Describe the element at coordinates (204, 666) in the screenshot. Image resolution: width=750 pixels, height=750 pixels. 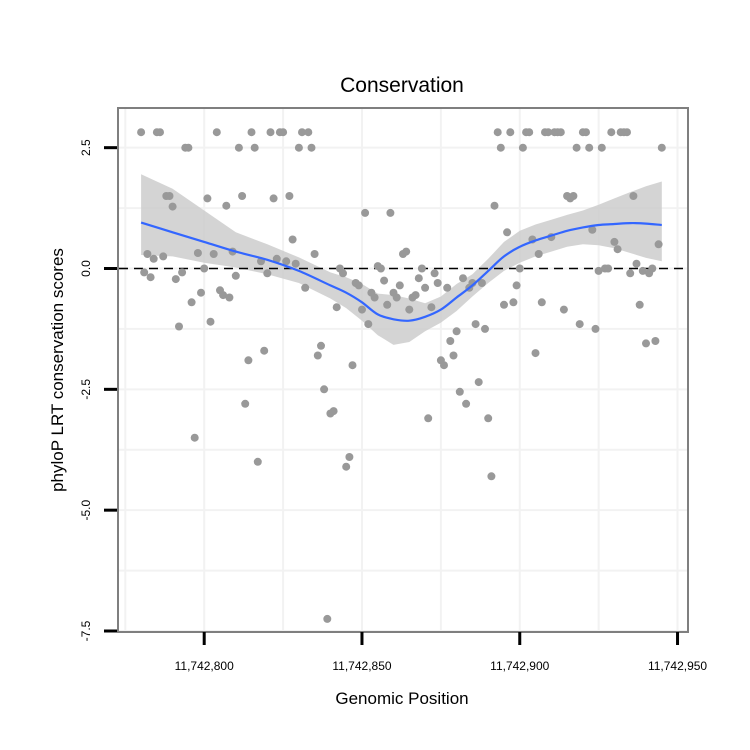
I see `x-tick-label: 11,742,800` at that location.